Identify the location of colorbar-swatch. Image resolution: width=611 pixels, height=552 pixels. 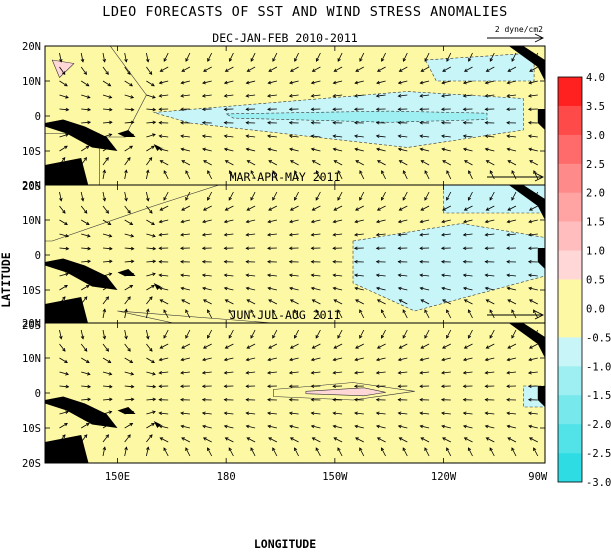
(570, 178).